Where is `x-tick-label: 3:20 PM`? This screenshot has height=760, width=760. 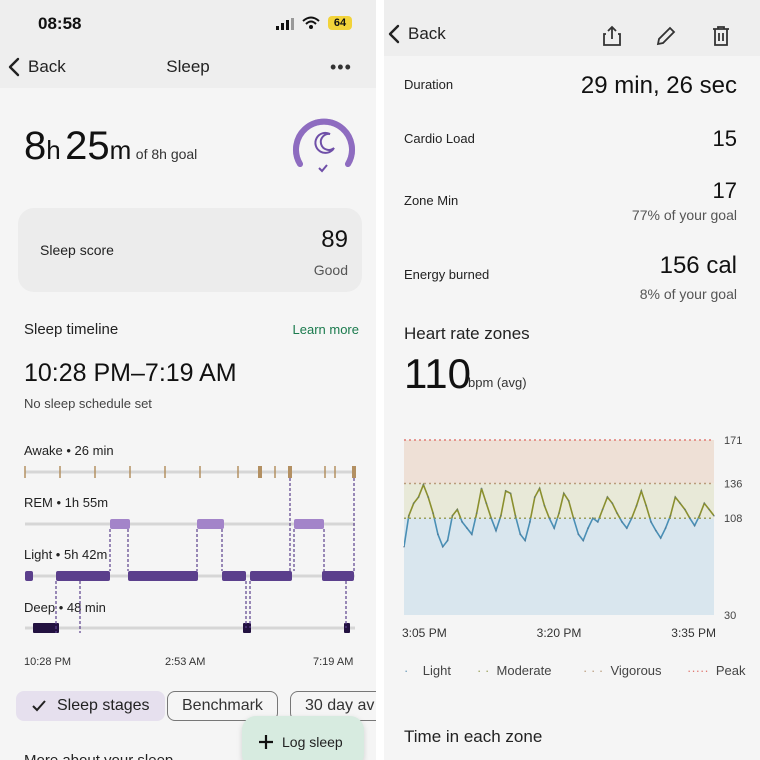
x-tick-label: 3:20 PM is located at coordinates (559, 633).